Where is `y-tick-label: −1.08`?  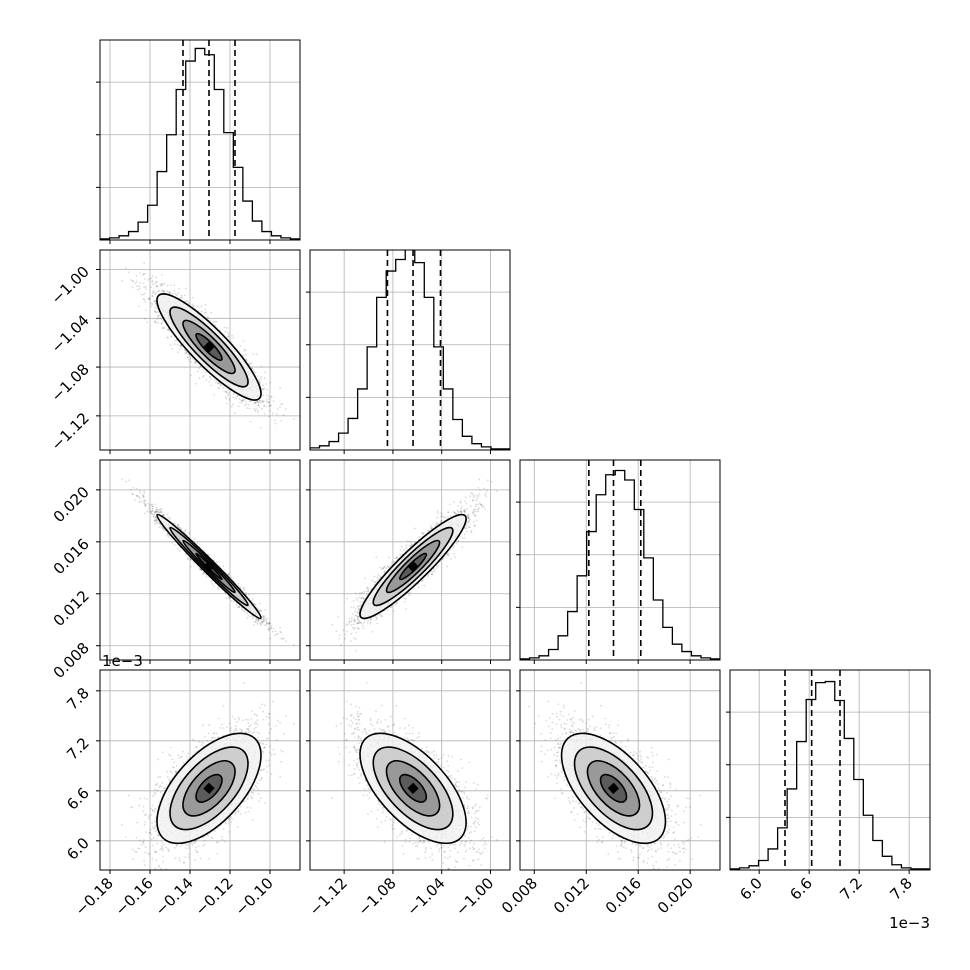
y-tick-label: −1.08 is located at coordinates (70, 382).